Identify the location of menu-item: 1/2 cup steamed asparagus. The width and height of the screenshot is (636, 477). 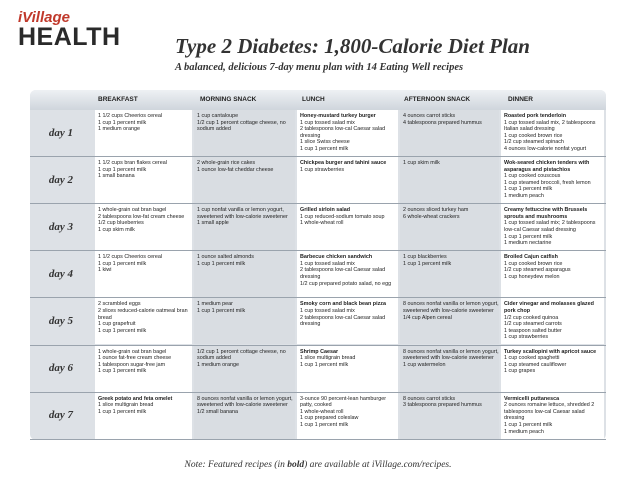
(537, 270).